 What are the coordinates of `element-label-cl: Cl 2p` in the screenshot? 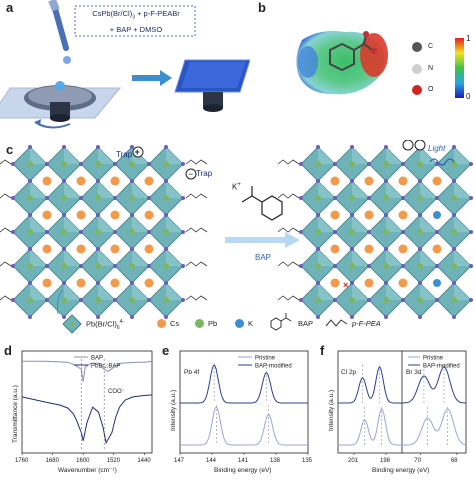 It's located at (349, 372).